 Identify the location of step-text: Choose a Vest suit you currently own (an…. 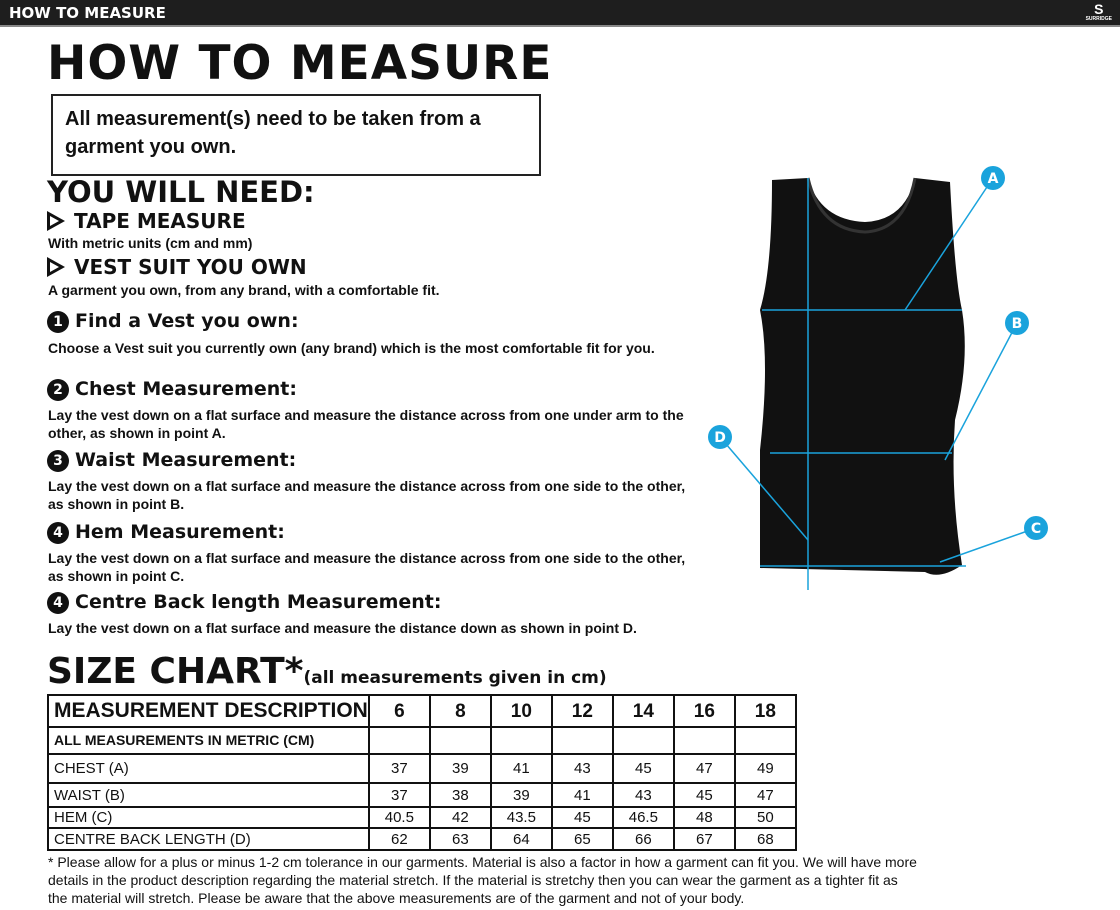
(351, 348).